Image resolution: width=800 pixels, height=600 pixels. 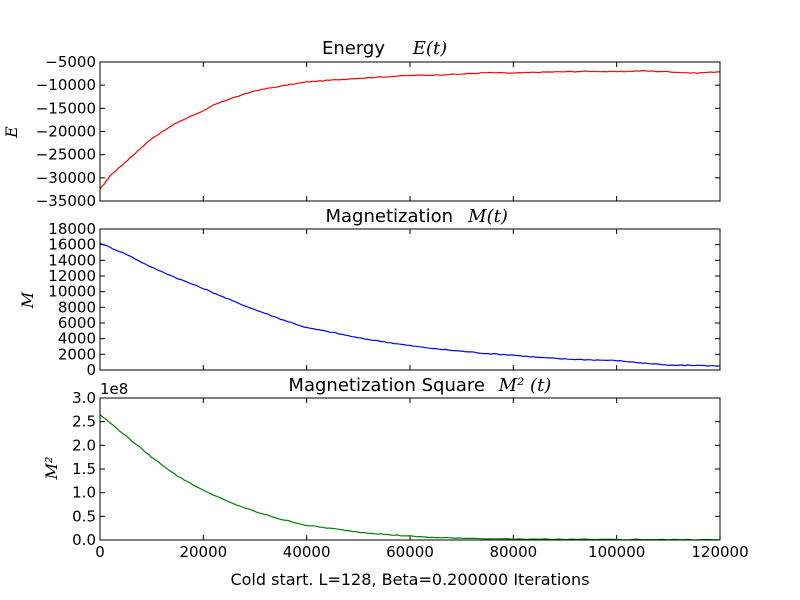 What do you see at coordinates (77, 354) in the screenshot?
I see `magnetization-ytick-label: 2000` at bounding box center [77, 354].